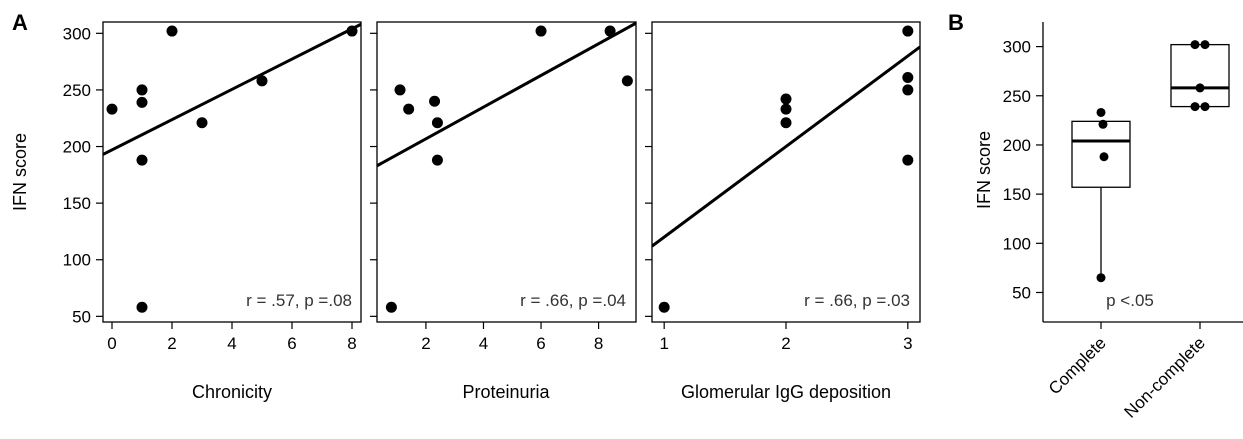 Image resolution: width=1243 pixels, height=439 pixels. Describe the element at coordinates (1077, 365) in the screenshot. I see `x-tick-label: Complete` at that location.